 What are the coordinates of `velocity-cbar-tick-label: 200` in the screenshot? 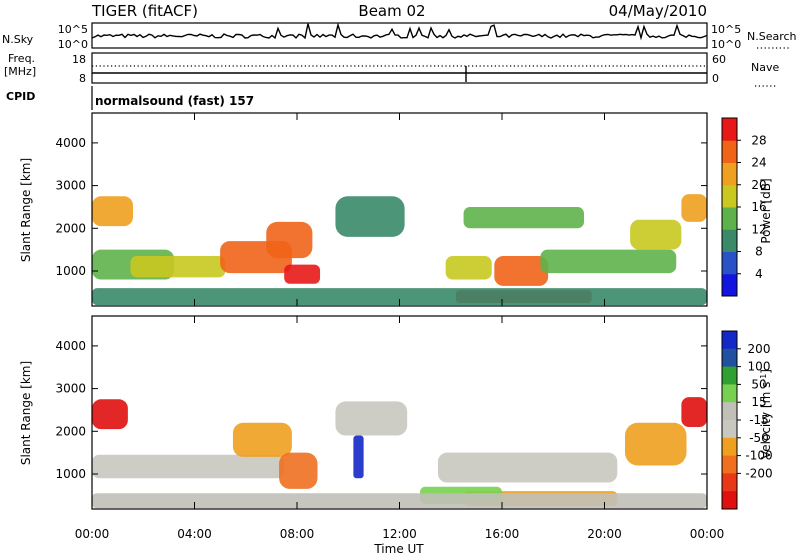 It's located at (759, 349).